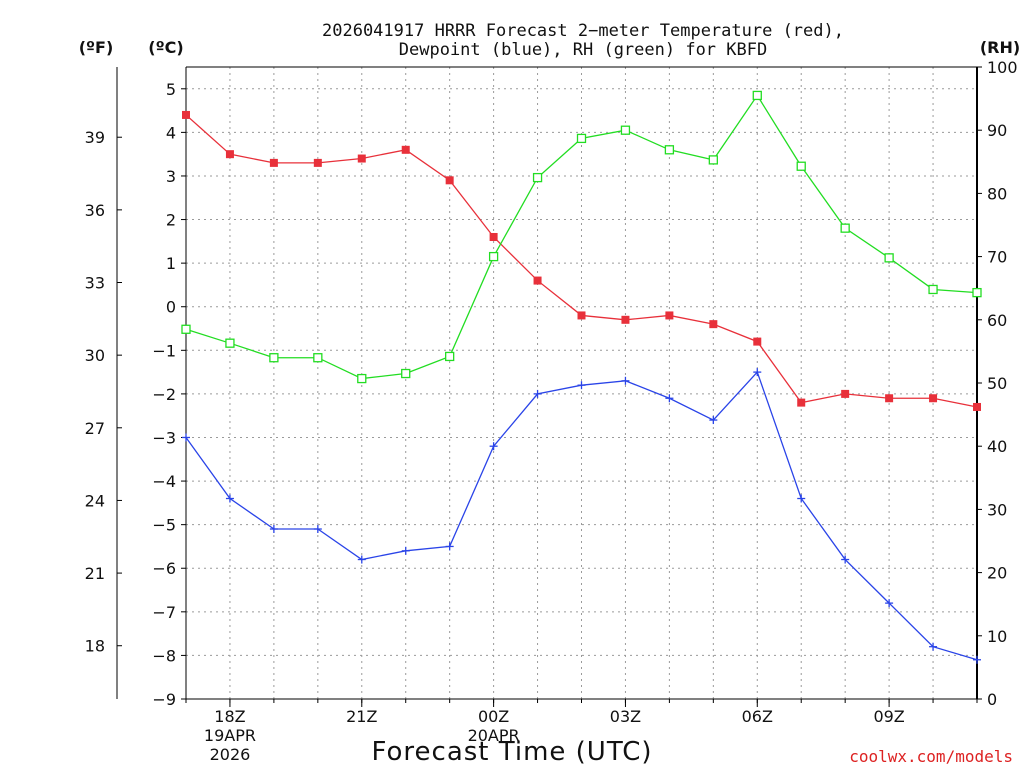 This screenshot has width=1024, height=768. What do you see at coordinates (230, 735) in the screenshot?
I see `x-tick-date: 19APR` at bounding box center [230, 735].